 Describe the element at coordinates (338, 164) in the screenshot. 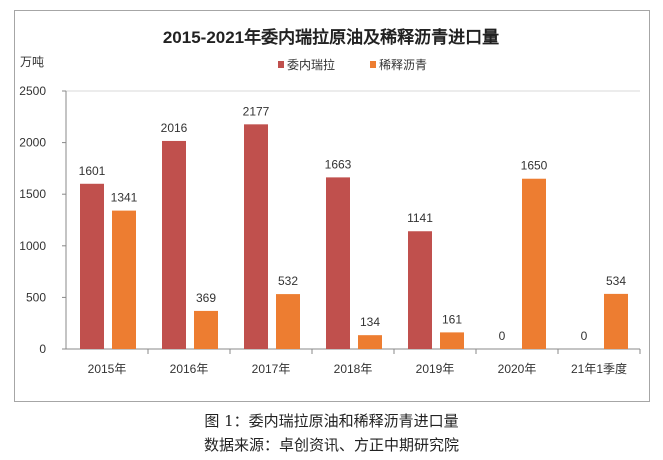

I see `data-label: 1663` at that location.